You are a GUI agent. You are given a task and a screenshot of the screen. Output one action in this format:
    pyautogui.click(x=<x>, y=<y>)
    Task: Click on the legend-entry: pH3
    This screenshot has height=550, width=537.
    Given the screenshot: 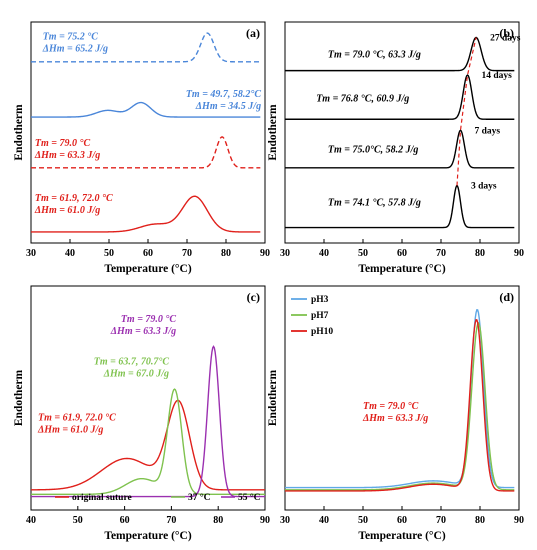 What is the action you would take?
    pyautogui.click(x=320, y=300)
    